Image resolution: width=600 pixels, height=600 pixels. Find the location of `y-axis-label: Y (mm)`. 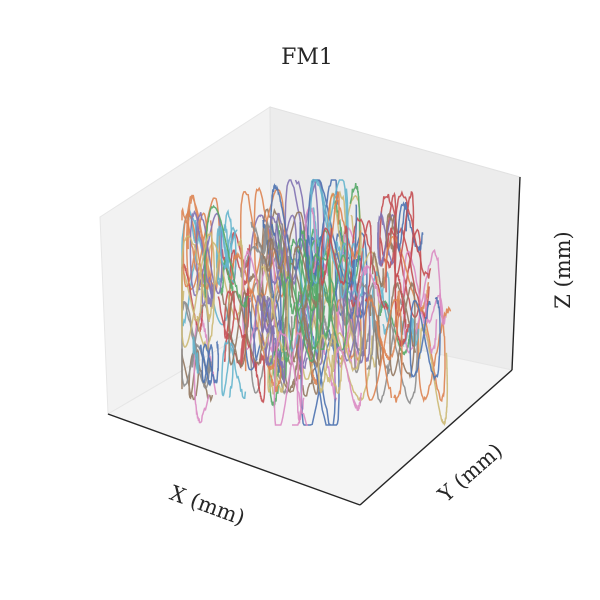

y-axis-label: Y (mm) is located at coordinates (470, 472).